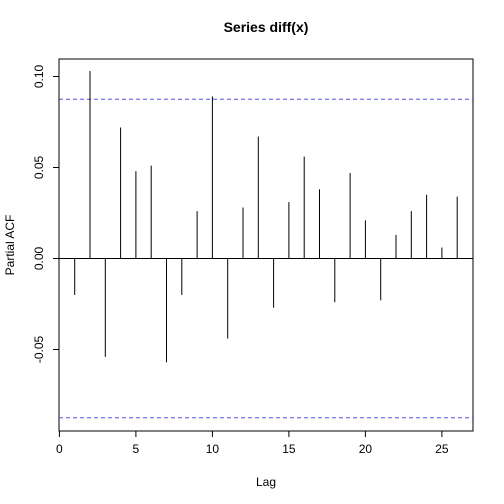 This screenshot has height=504, width=504. I want to click on x-tick-label-15: 15, so click(289, 449).